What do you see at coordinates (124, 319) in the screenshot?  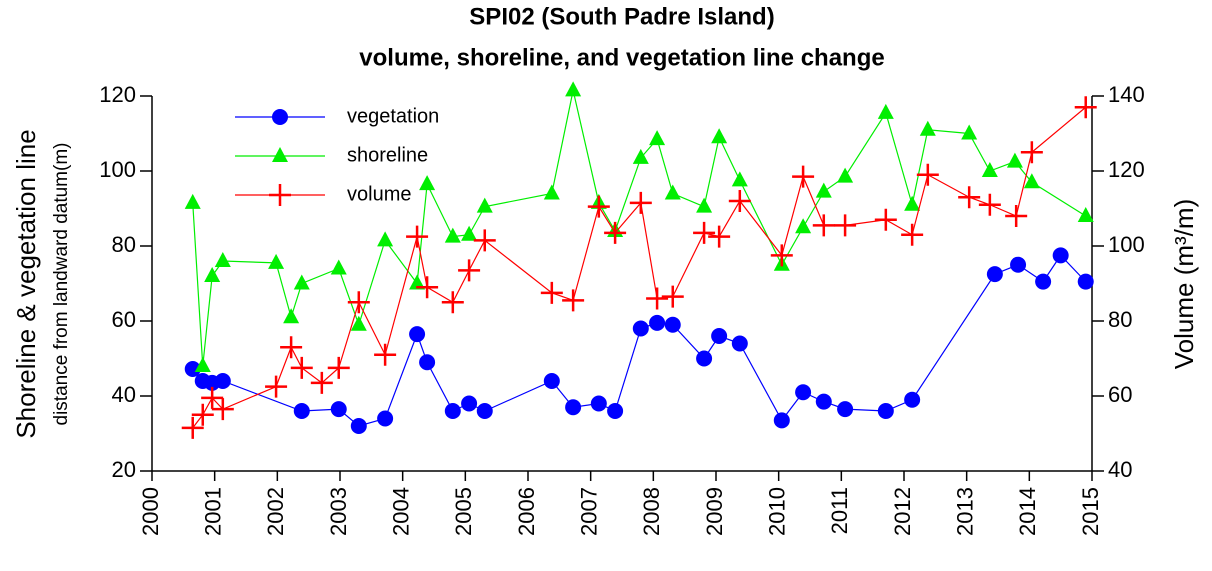 I see `y-tick-label: 60` at bounding box center [124, 319].